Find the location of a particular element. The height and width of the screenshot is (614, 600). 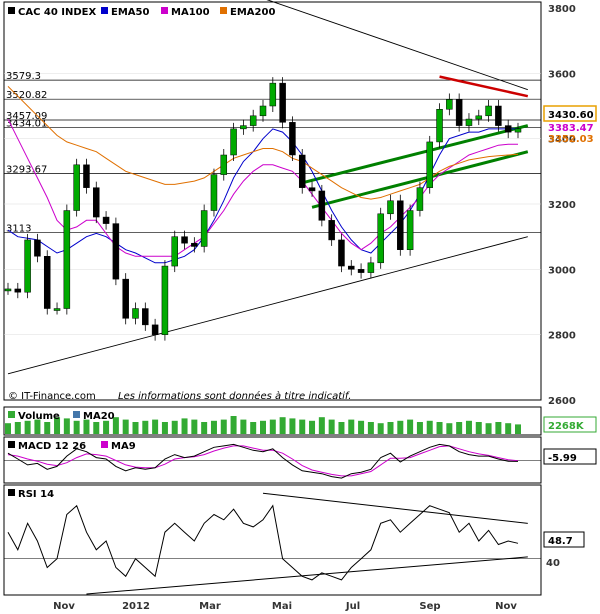

legend-ema200: EMA200 is located at coordinates (252, 12).